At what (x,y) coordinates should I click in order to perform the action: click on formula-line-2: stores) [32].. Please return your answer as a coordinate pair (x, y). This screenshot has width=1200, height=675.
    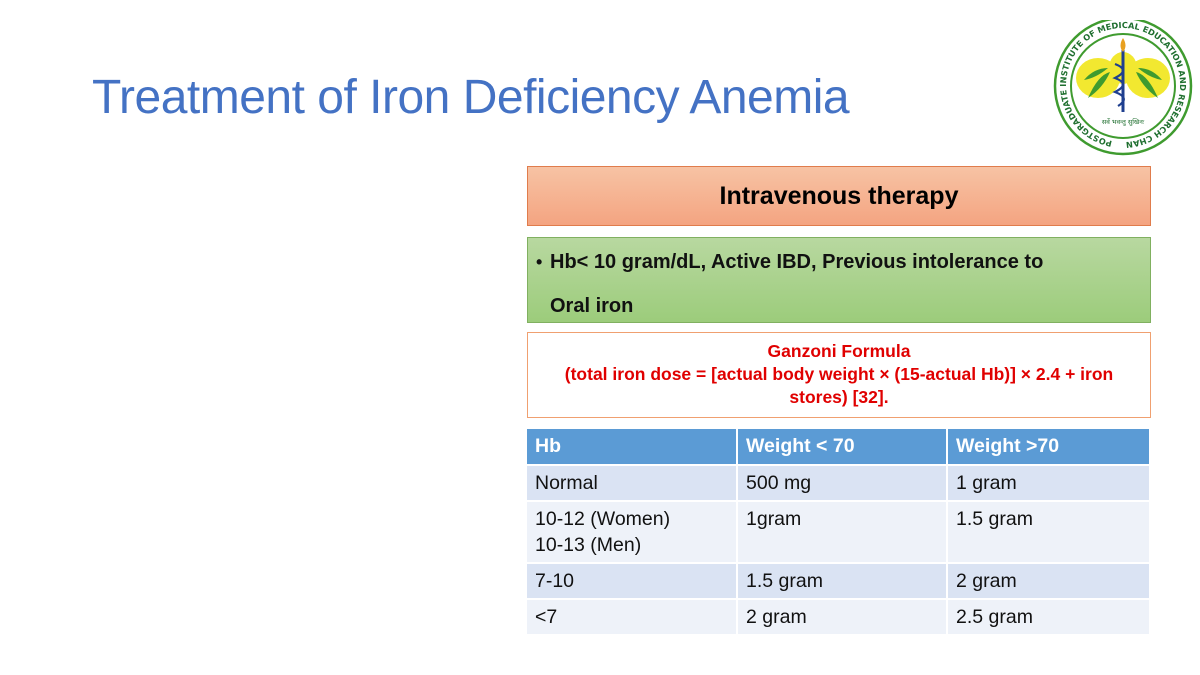
    Looking at the image, I should click on (839, 397).